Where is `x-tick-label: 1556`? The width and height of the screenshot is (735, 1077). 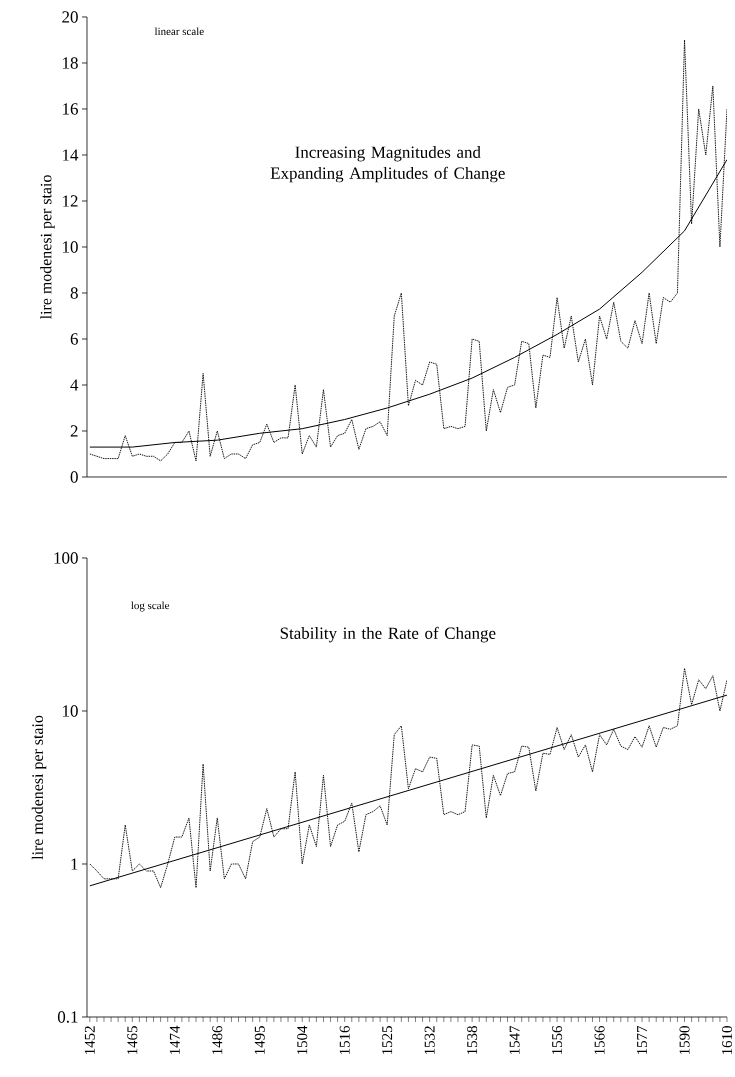
x-tick-label: 1556 is located at coordinates (556, 1040).